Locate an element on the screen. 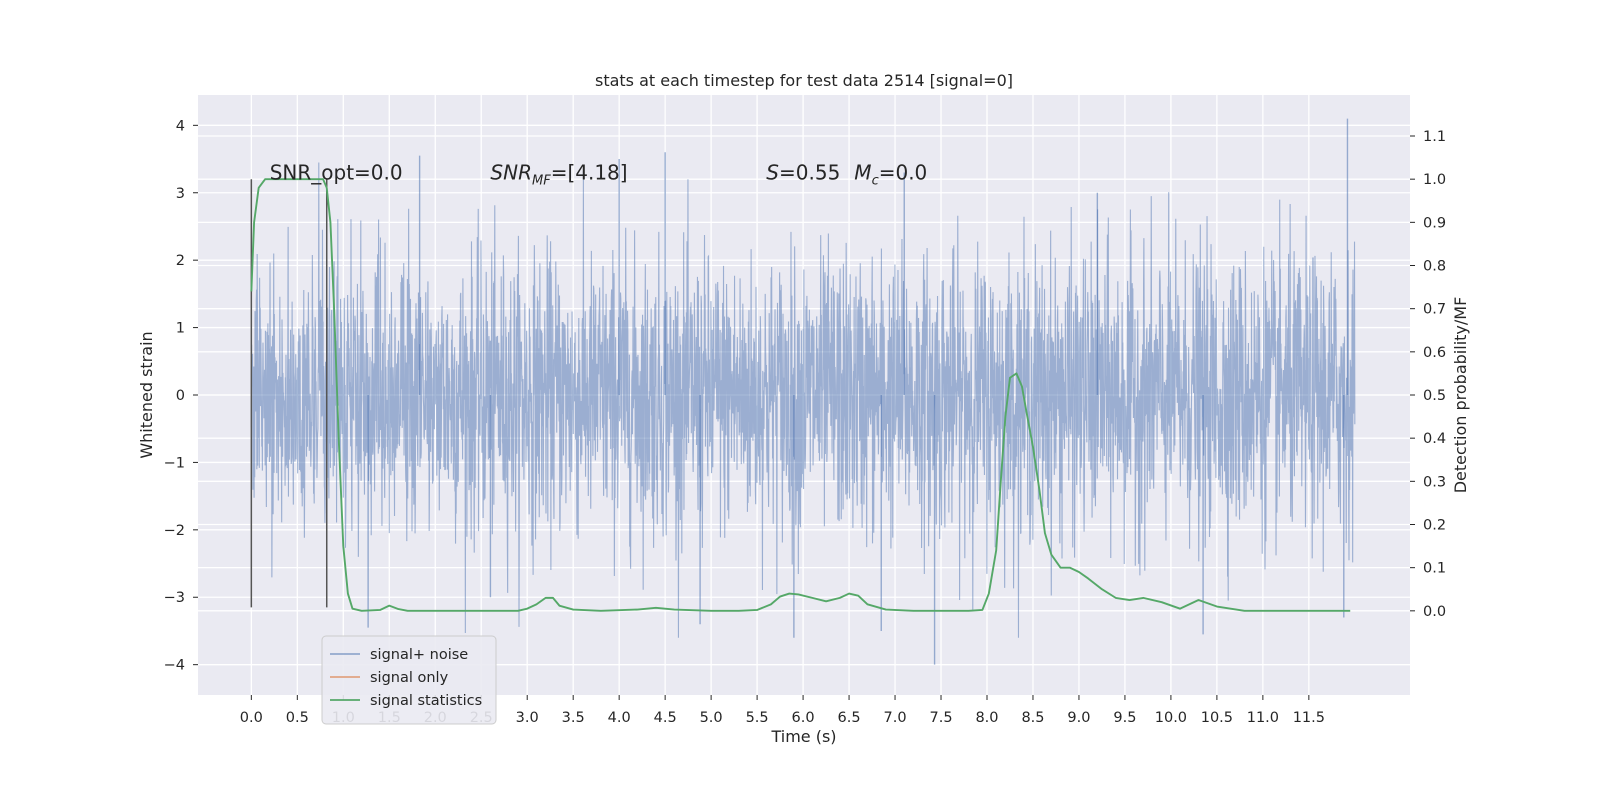 This screenshot has width=1600, height=804. legend-box is located at coordinates (409, 680).